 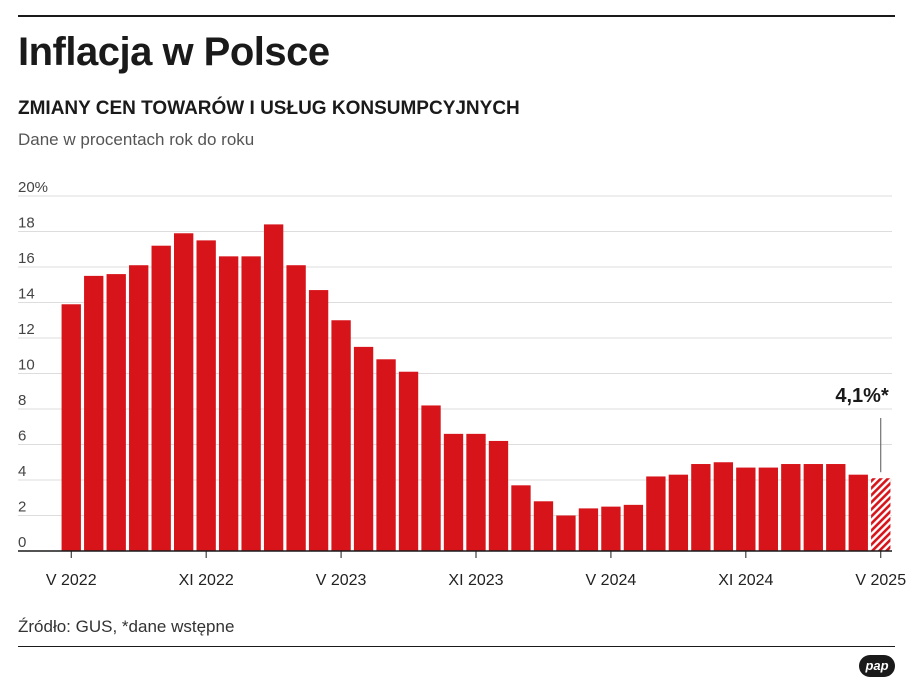 I want to click on x-tick-label: XI 2023, so click(x=475, y=580).